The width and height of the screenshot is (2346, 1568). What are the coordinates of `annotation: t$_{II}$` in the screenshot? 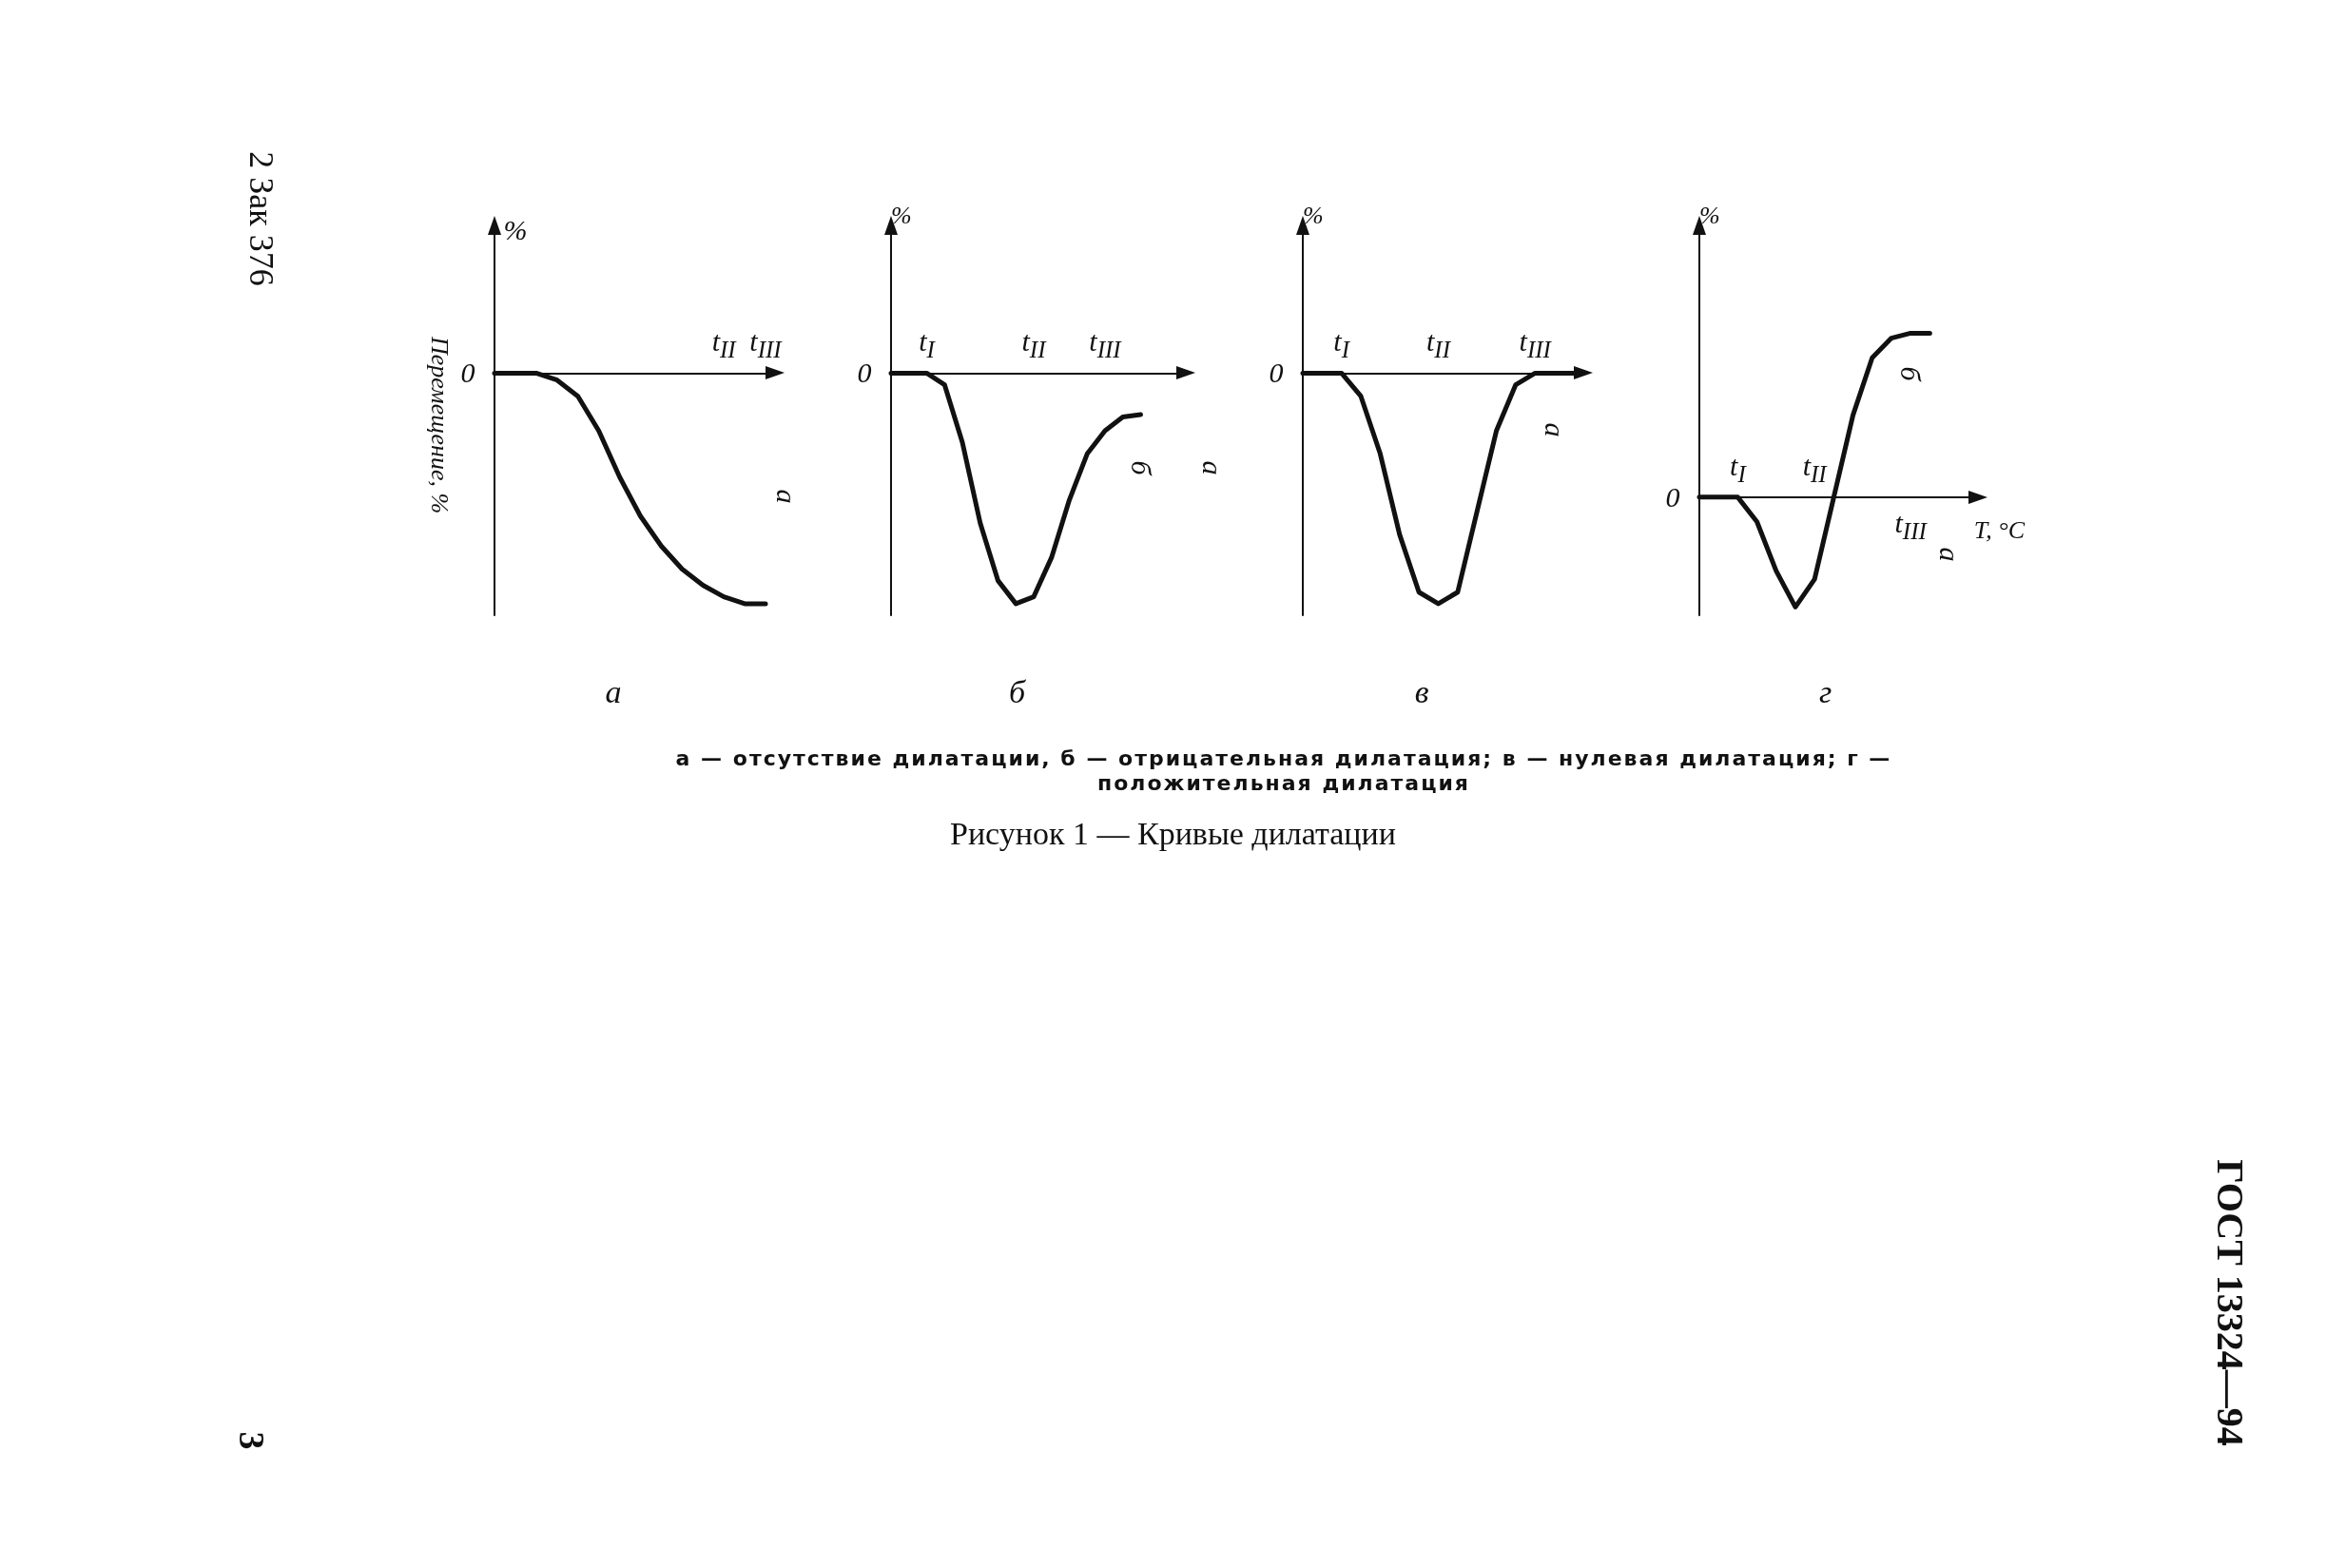 It's located at (1814, 468).